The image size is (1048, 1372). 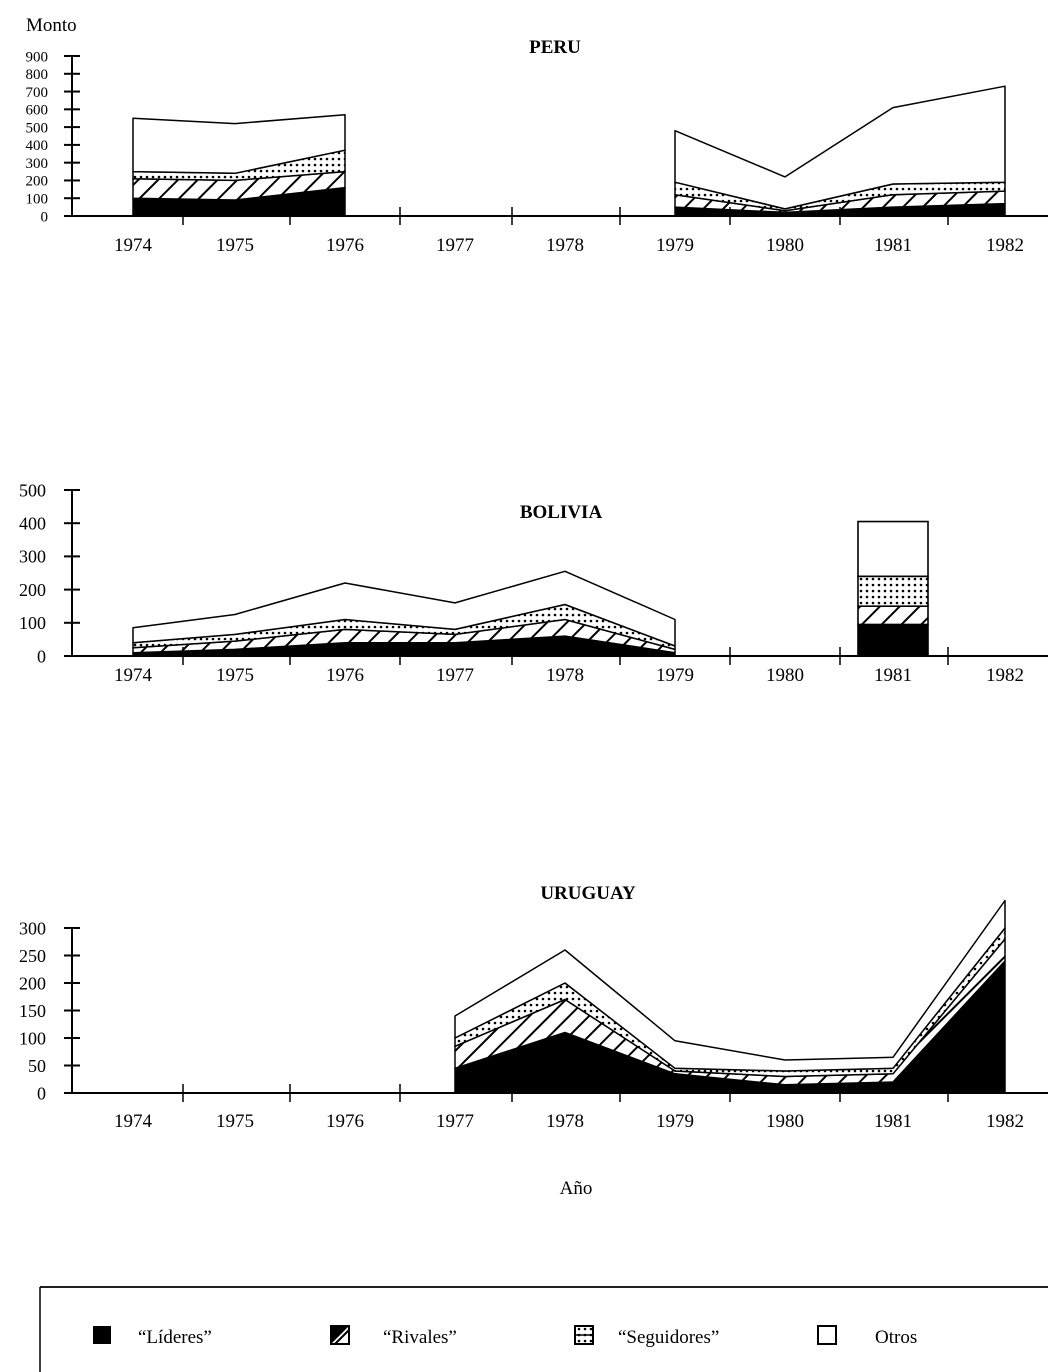 I want to click on legend-label-seguidores: “Seguidores”, so click(x=668, y=1337).